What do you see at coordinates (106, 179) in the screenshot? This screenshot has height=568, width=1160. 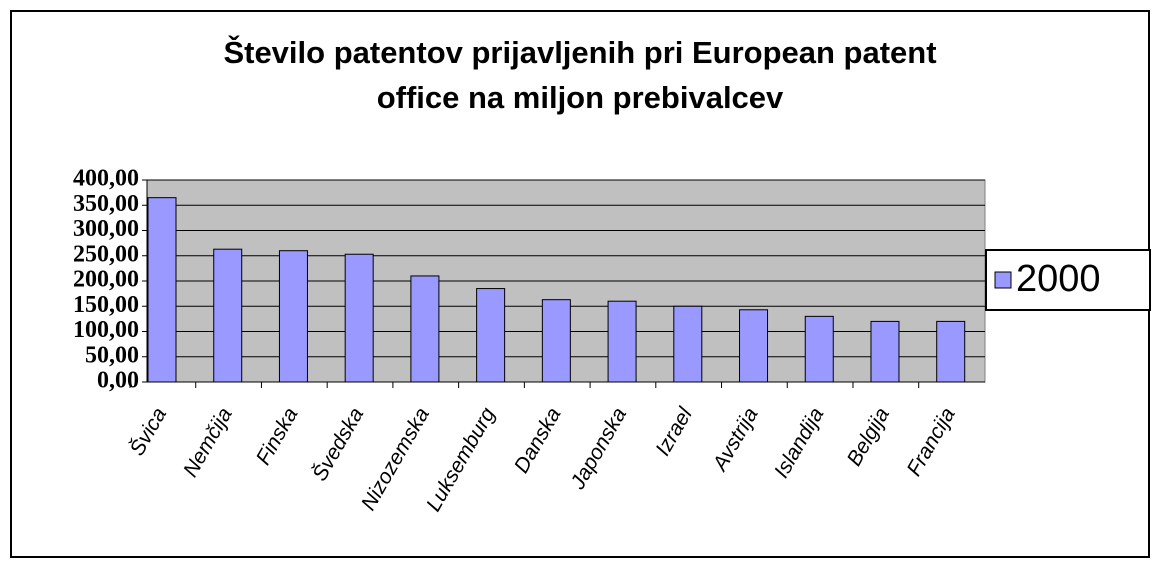 I see `y-tick-label: 400,00` at bounding box center [106, 179].